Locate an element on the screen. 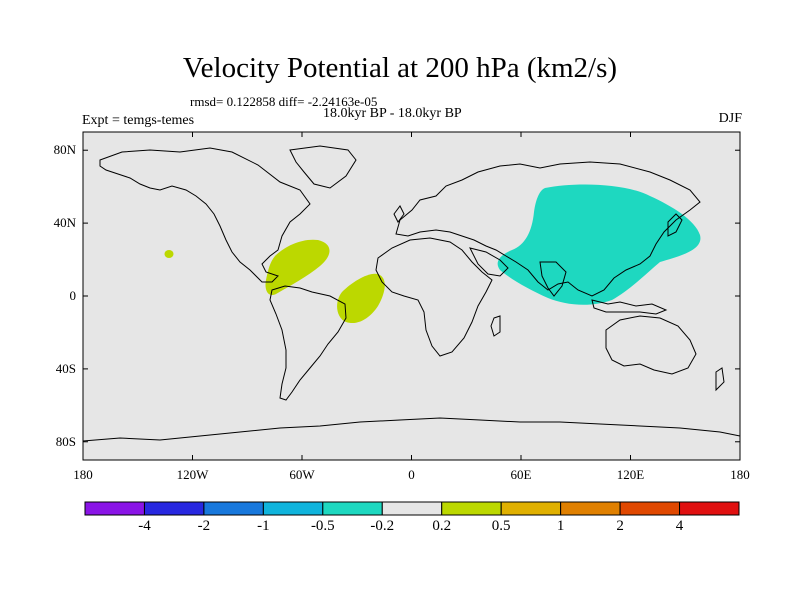 This screenshot has height=600, width=800. experiment-label: Expt = temgs-temes is located at coordinates (138, 120).